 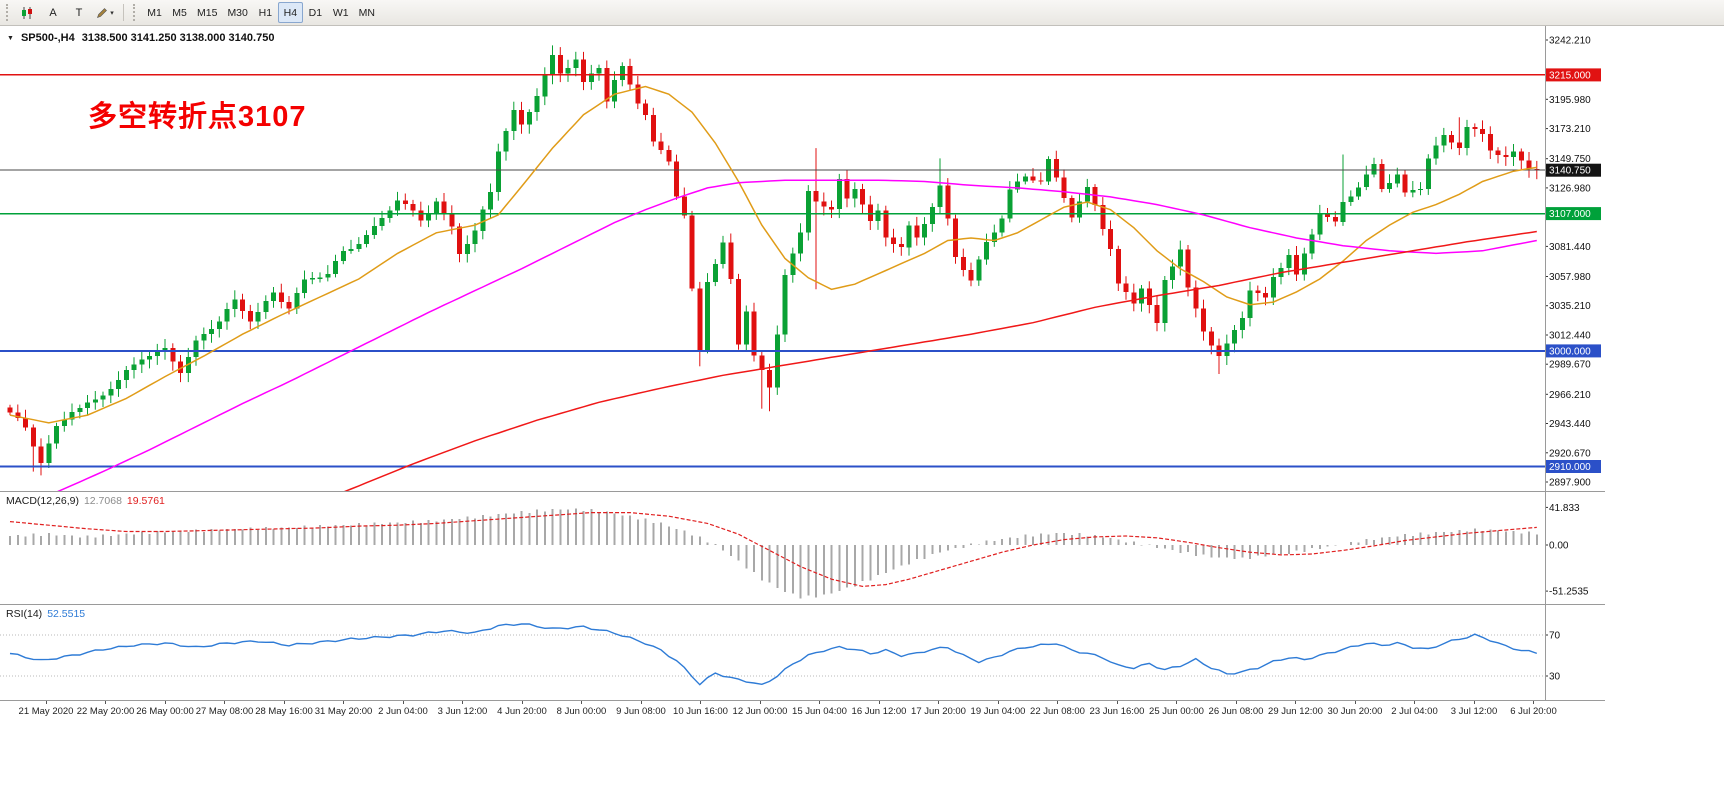 I want to click on date-label: 27 May 08:00, so click(x=224, y=711).